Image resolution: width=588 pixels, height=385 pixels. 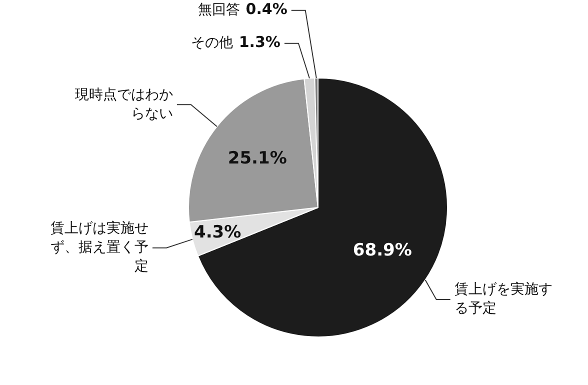 What do you see at coordinates (503, 299) in the screenshot?
I see `slice-label: 賃上げを実施する予定` at bounding box center [503, 299].